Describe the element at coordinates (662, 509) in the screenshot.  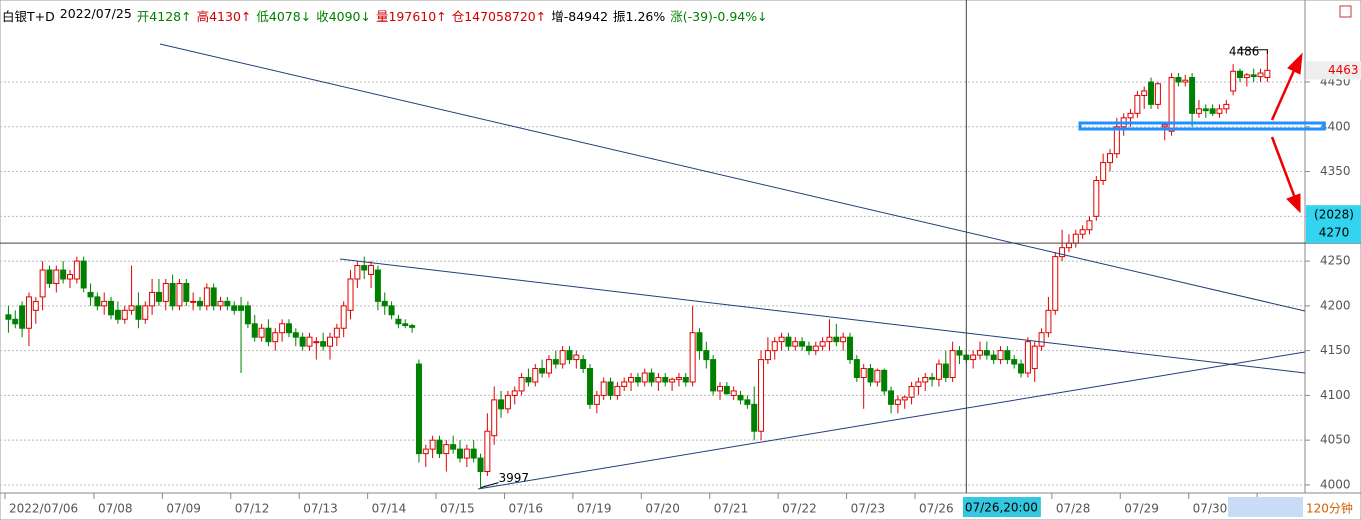
I see `x-tick-label: 07/20` at that location.